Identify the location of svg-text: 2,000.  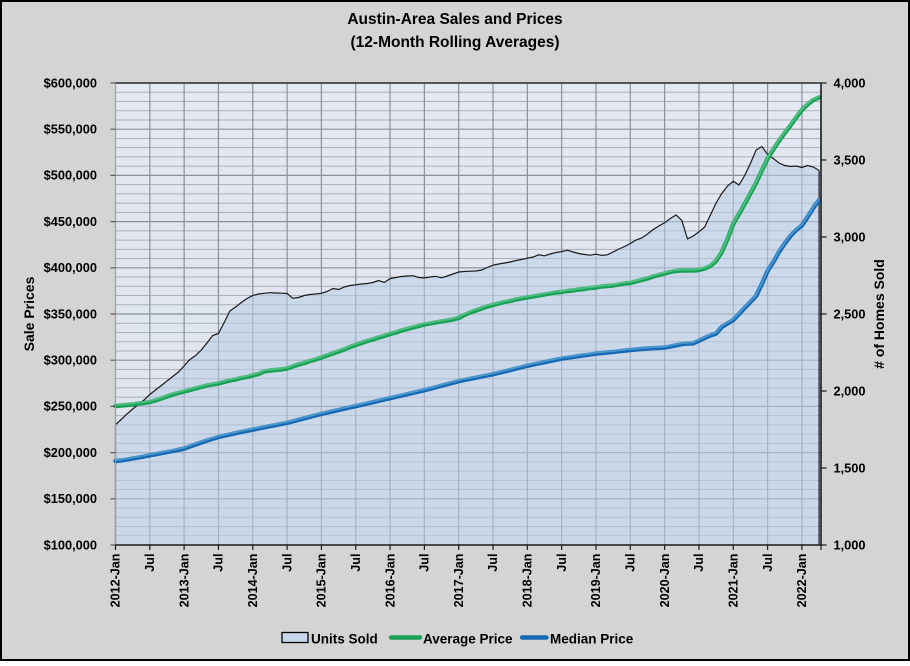
(850, 390).